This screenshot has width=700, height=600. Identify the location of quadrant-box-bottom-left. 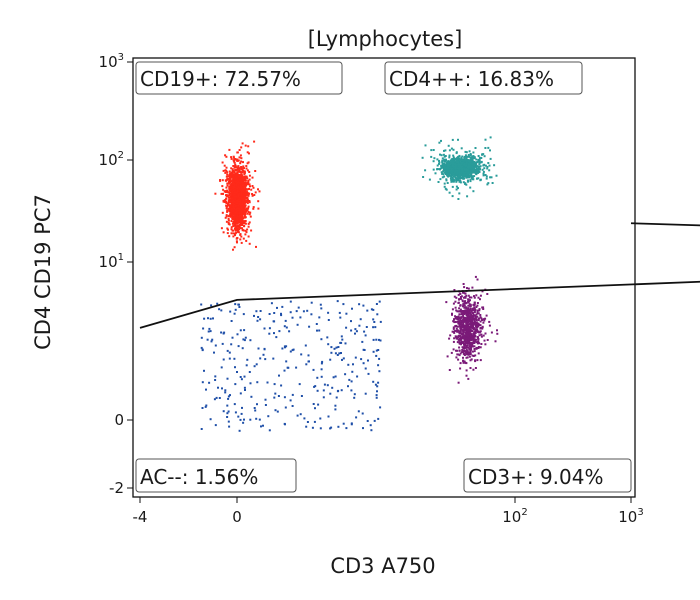
(216, 475).